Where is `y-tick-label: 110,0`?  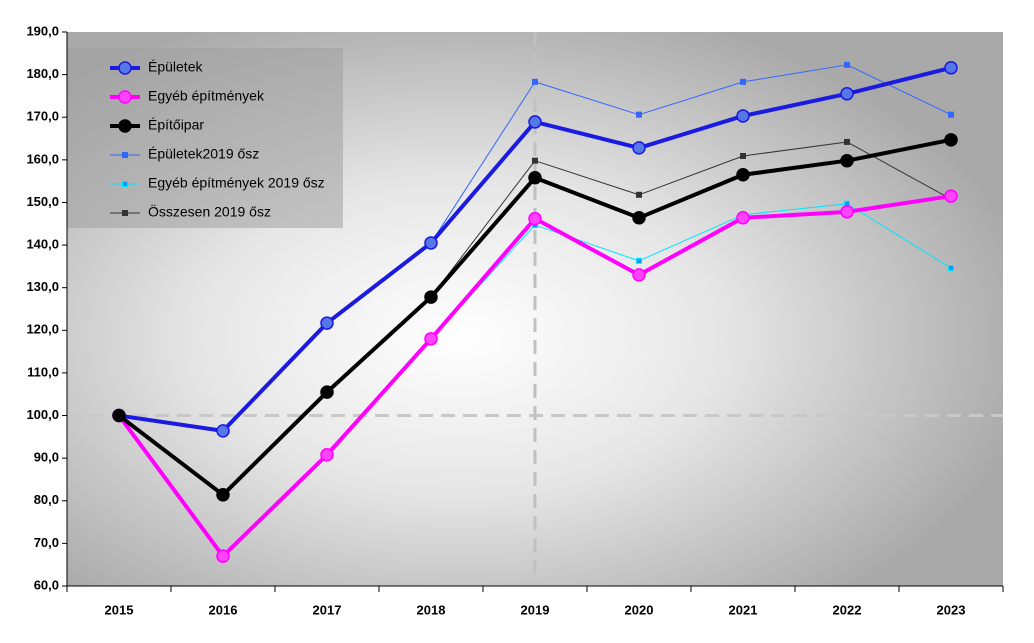
y-tick-label: 110,0 is located at coordinates (43, 371).